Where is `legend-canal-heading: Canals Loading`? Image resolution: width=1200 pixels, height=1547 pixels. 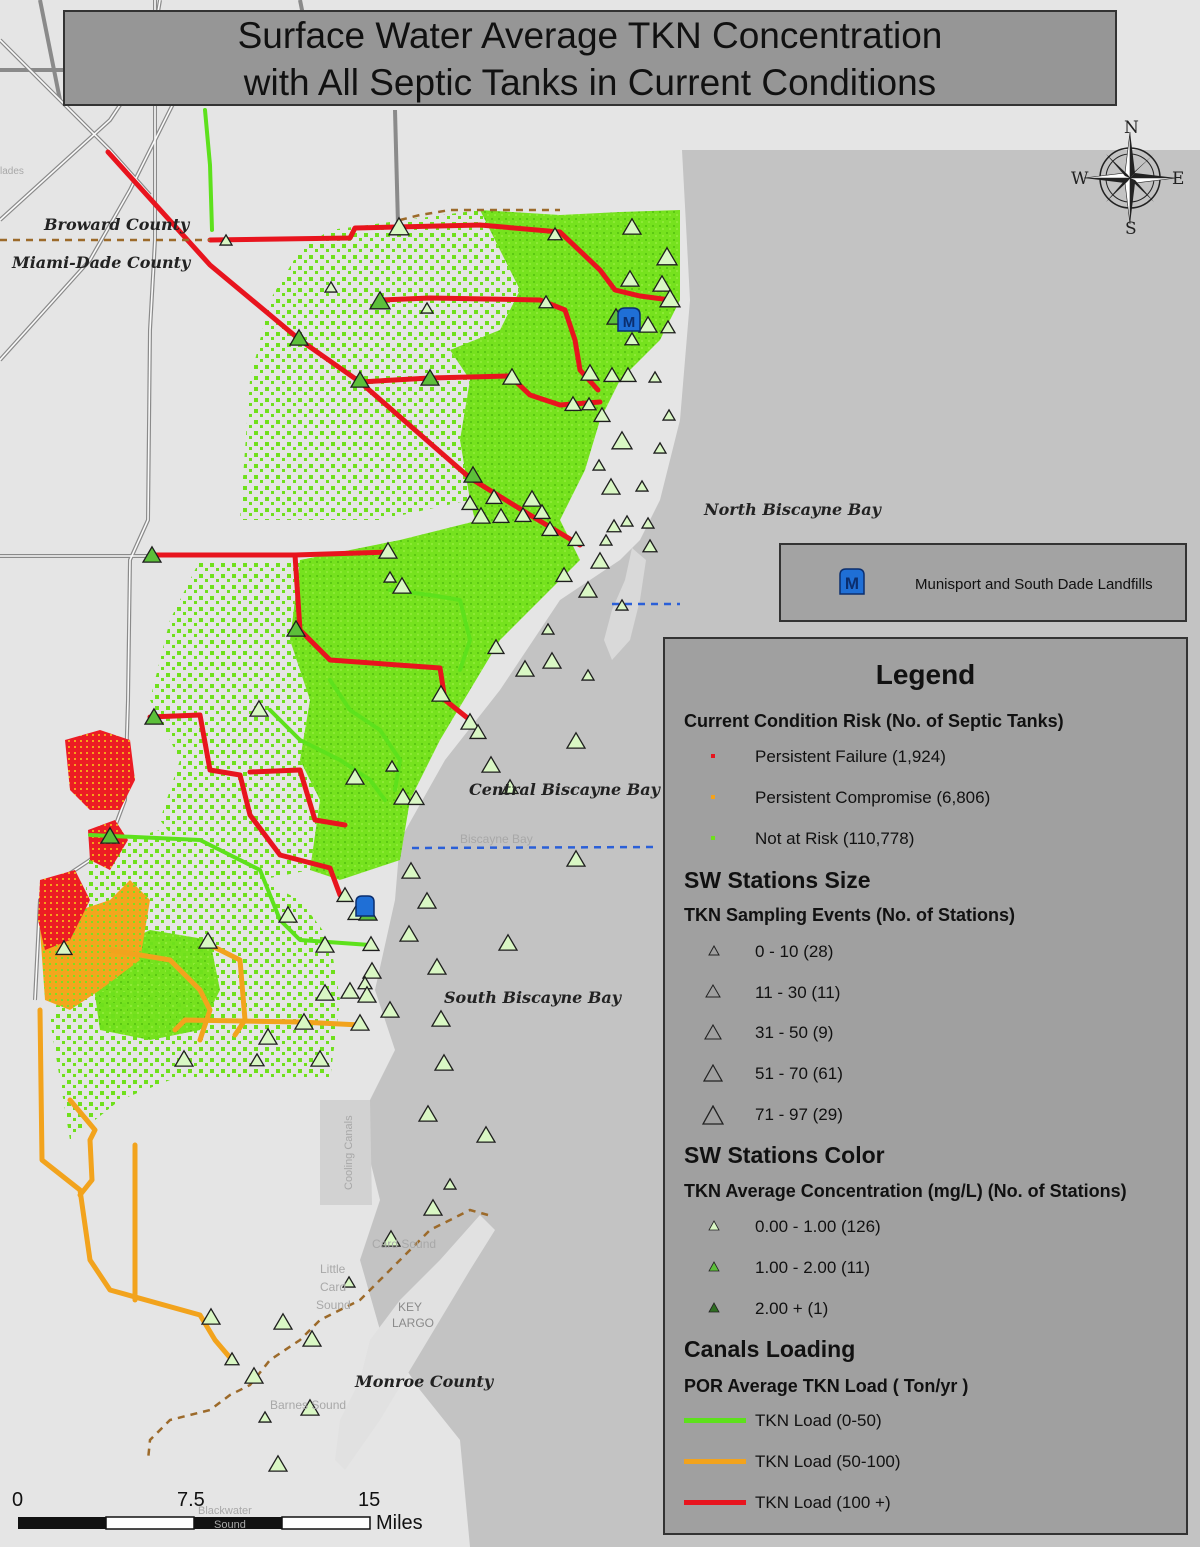 legend-canal-heading: Canals Loading is located at coordinates (770, 1349).